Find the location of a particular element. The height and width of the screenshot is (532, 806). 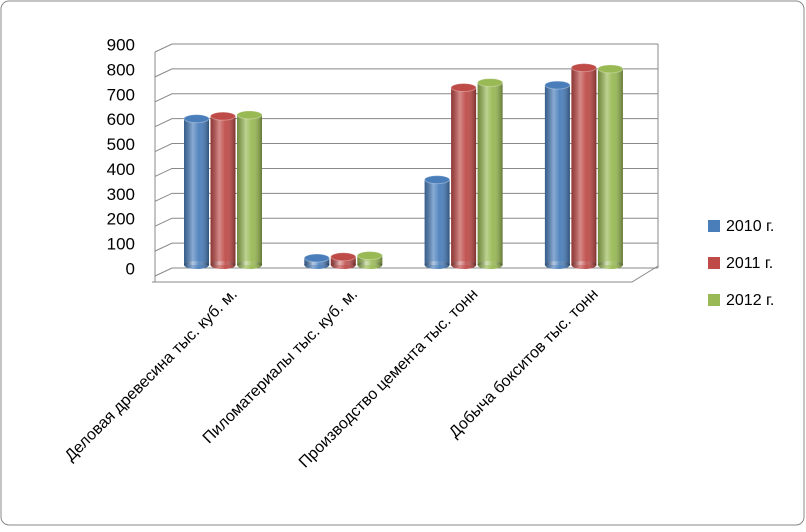

y-tick-label: 800 is located at coordinates (121, 69).